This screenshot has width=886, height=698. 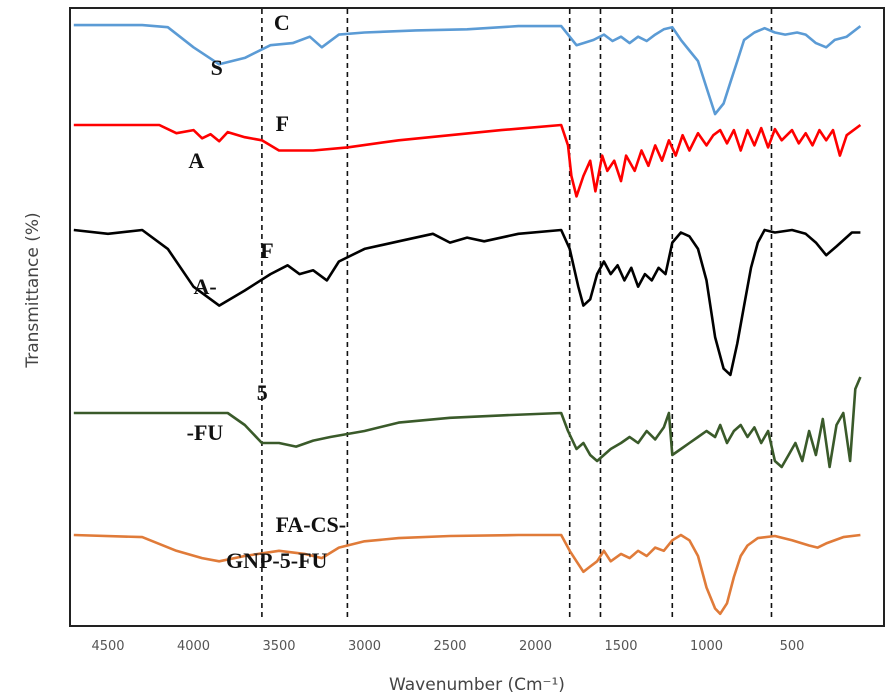 What do you see at coordinates (107, 646) in the screenshot?
I see `x-tick-label: 4500` at bounding box center [107, 646].